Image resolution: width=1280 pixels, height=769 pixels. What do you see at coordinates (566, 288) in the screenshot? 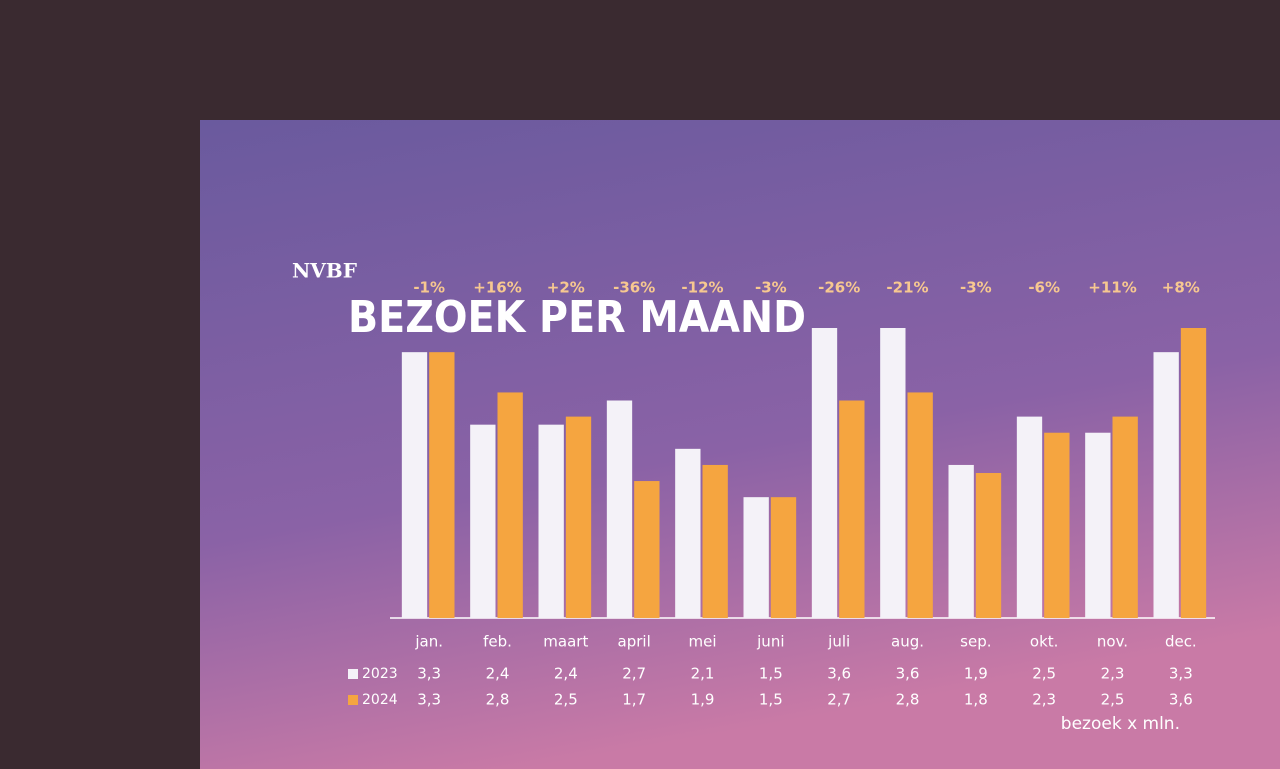
I see `change-label: +2%` at bounding box center [566, 288].